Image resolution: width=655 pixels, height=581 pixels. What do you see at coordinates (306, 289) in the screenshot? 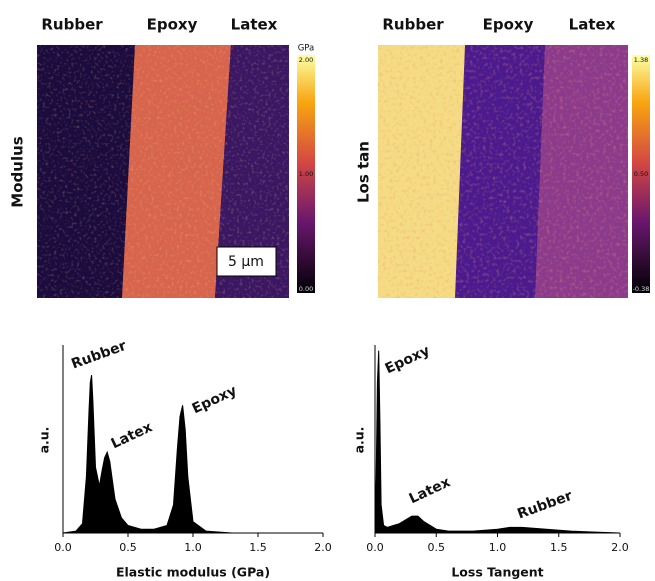
I see `colorbar-label: 0.00` at bounding box center [306, 289].